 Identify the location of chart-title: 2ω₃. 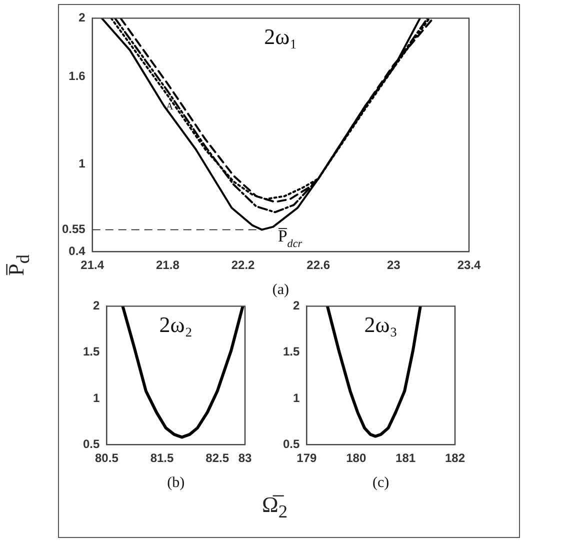
(381, 325).